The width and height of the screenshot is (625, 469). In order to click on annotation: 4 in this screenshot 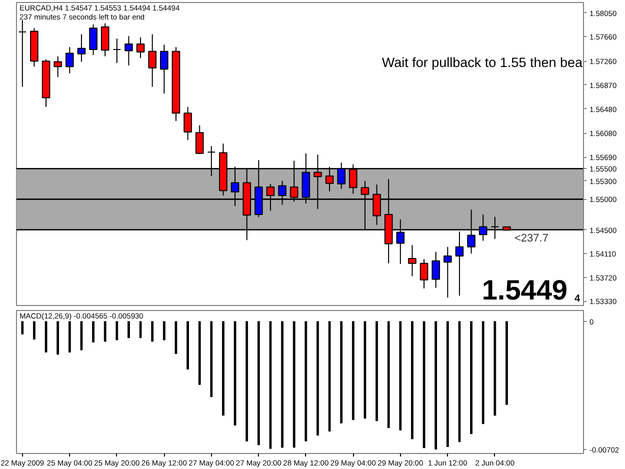, I will do `click(577, 299)`.